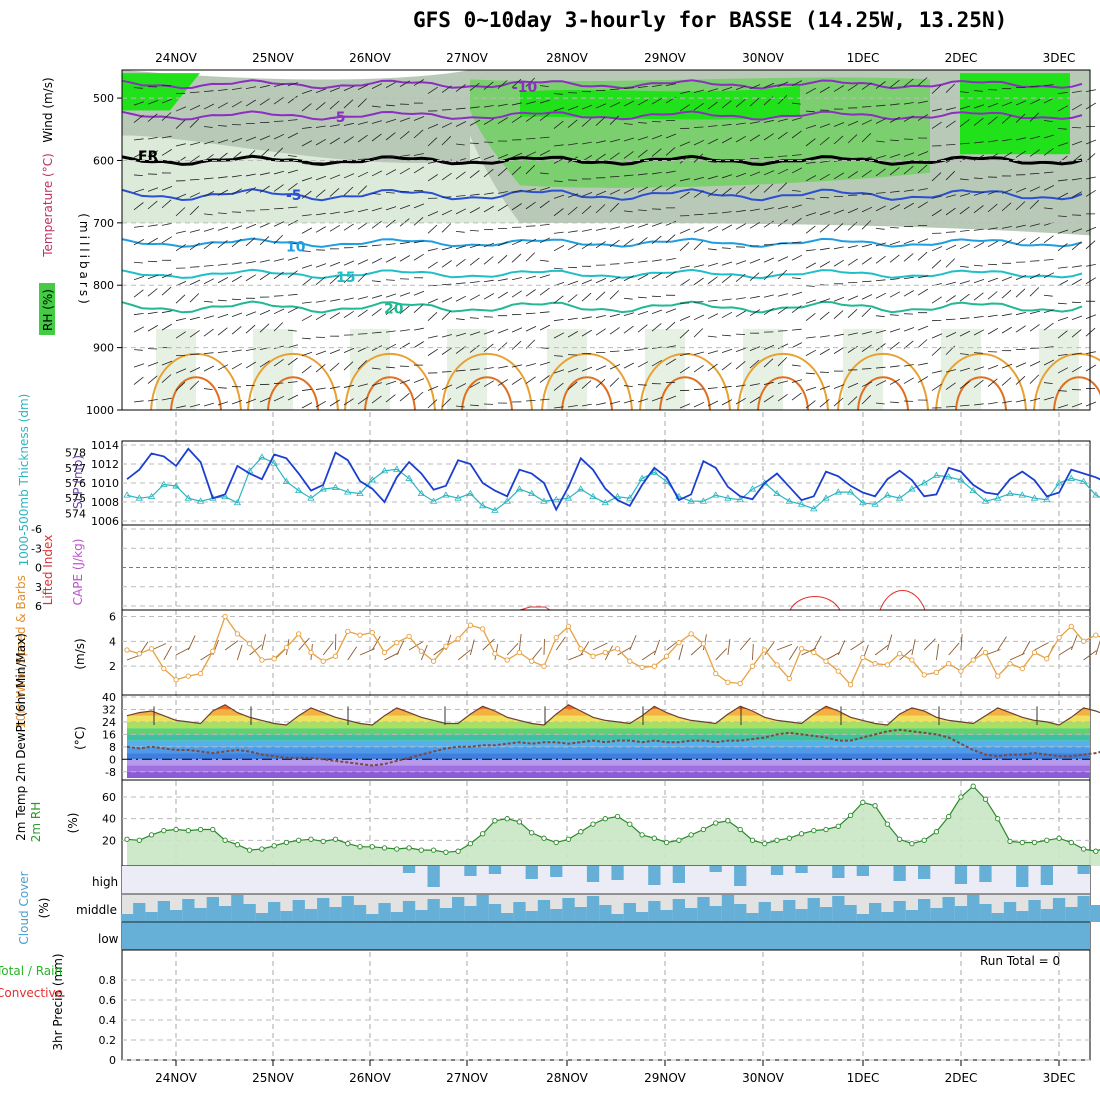 The width and height of the screenshot is (1100, 1100). What do you see at coordinates (902, 600) in the screenshot?
I see `li-bump` at bounding box center [902, 600].